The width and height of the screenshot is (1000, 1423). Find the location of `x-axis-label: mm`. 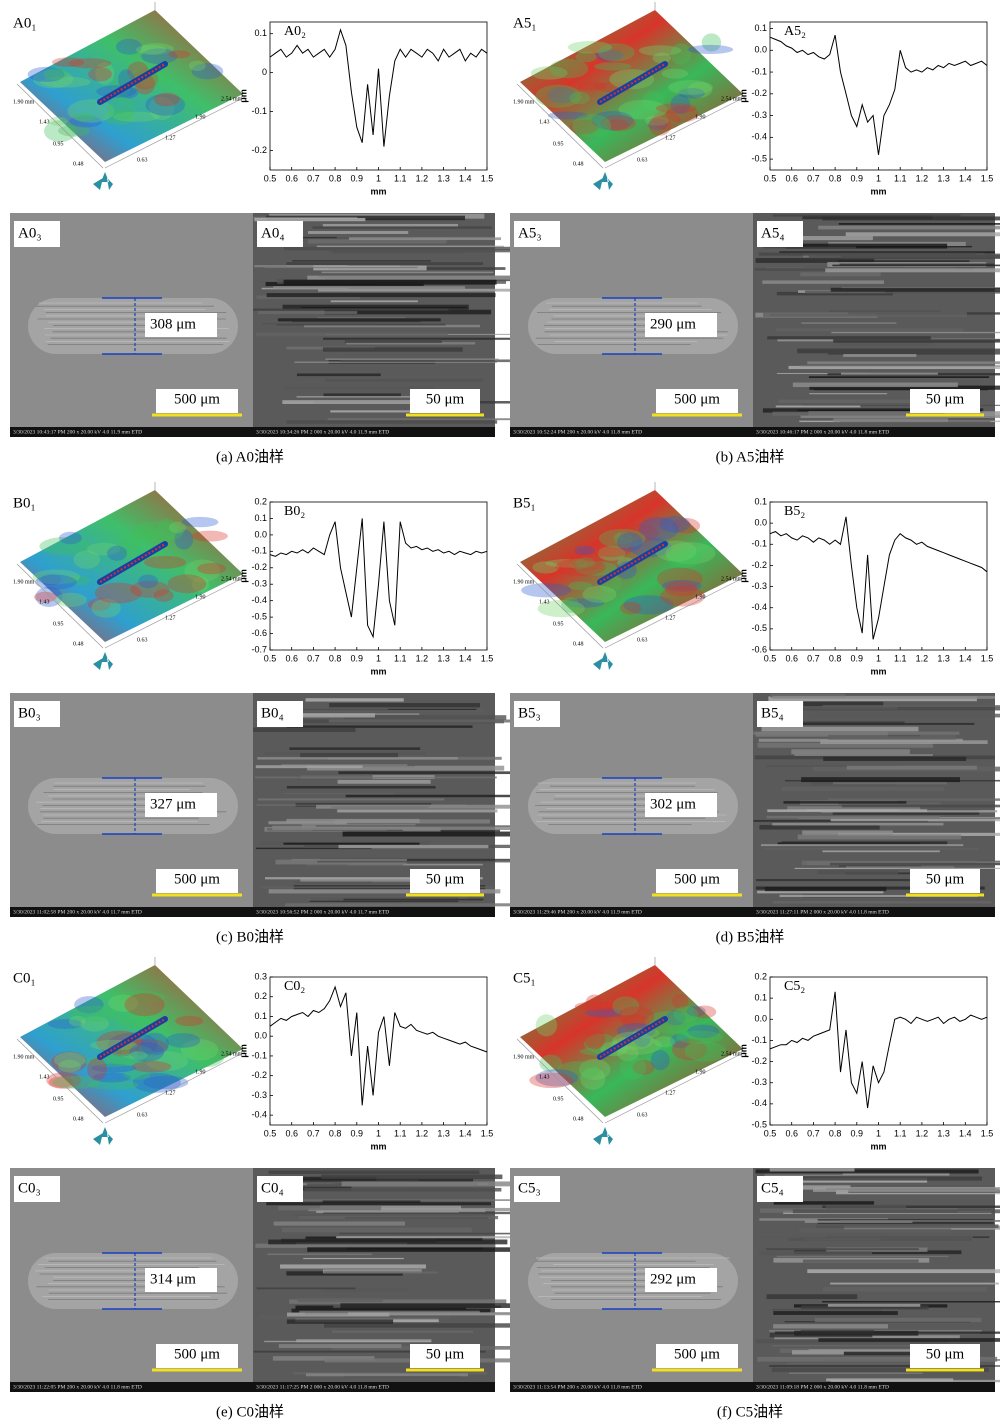

x-axis-label: mm is located at coordinates (378, 671).